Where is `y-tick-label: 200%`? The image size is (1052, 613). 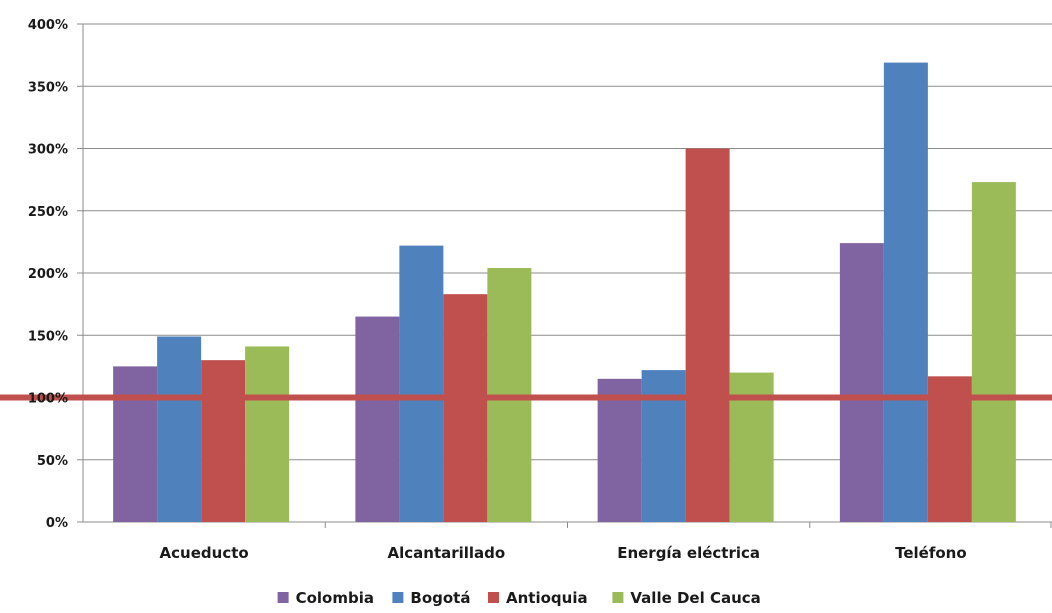 y-tick-label: 200% is located at coordinates (48, 274).